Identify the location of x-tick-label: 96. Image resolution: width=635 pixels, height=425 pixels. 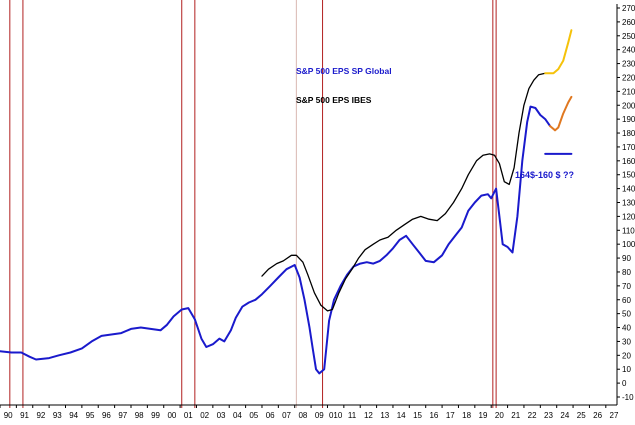
(106, 415).